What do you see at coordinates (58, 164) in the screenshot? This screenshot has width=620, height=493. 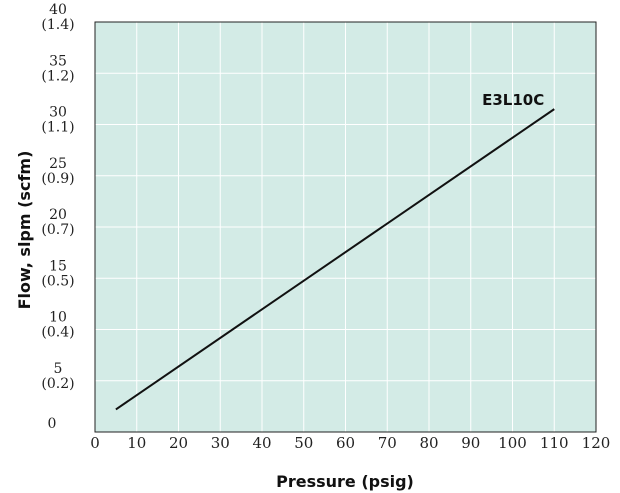 I see `y-tick-label: 25` at bounding box center [58, 164].